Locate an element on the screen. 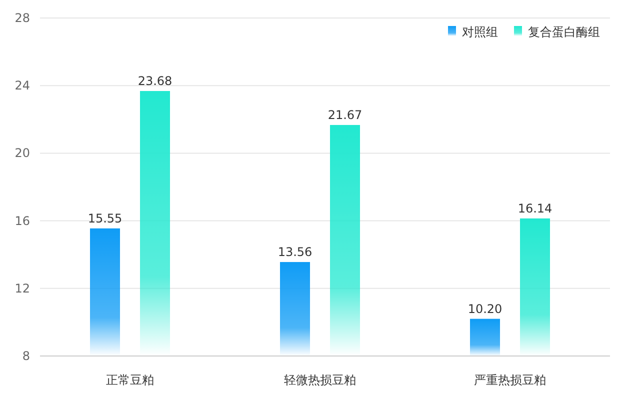 The width and height of the screenshot is (617, 399). legend-label: 复合蛋白酶组 is located at coordinates (564, 32).